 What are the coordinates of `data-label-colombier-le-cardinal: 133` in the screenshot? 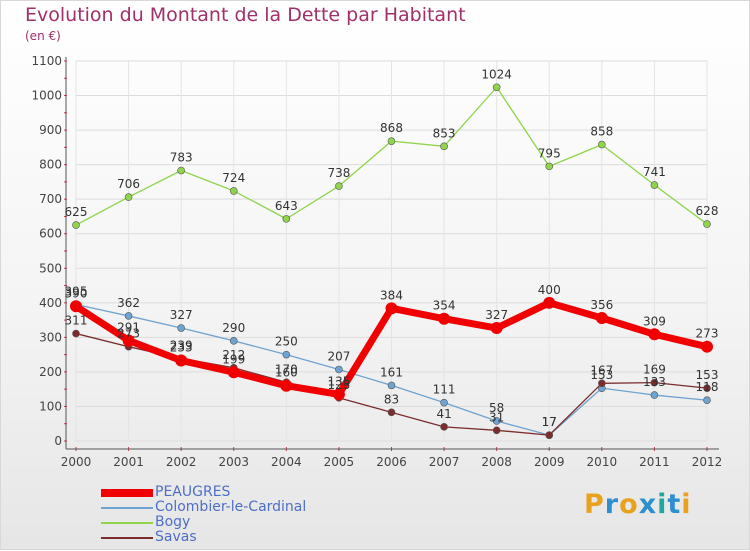 It's located at (654, 382).